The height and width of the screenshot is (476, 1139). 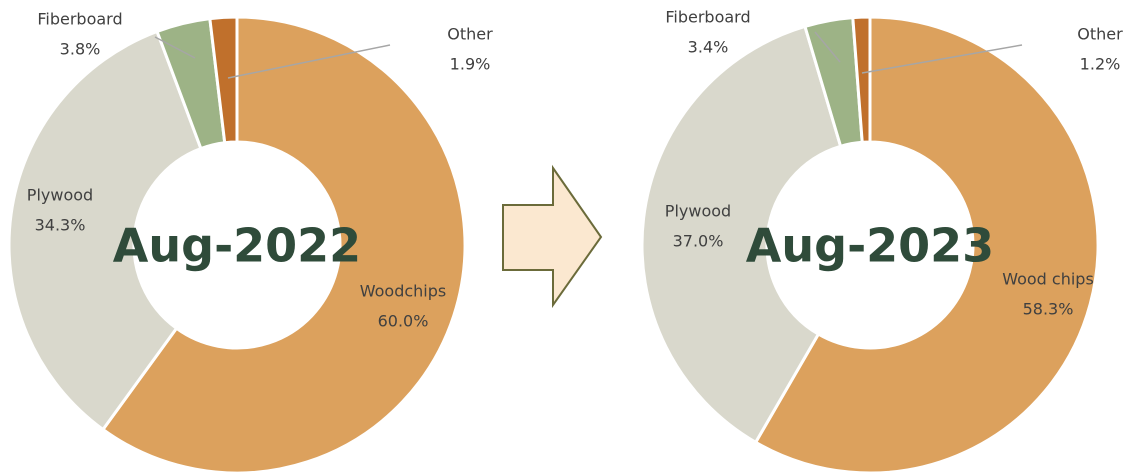 I want to click on slice-label: Woodchips, so click(x=403, y=291).